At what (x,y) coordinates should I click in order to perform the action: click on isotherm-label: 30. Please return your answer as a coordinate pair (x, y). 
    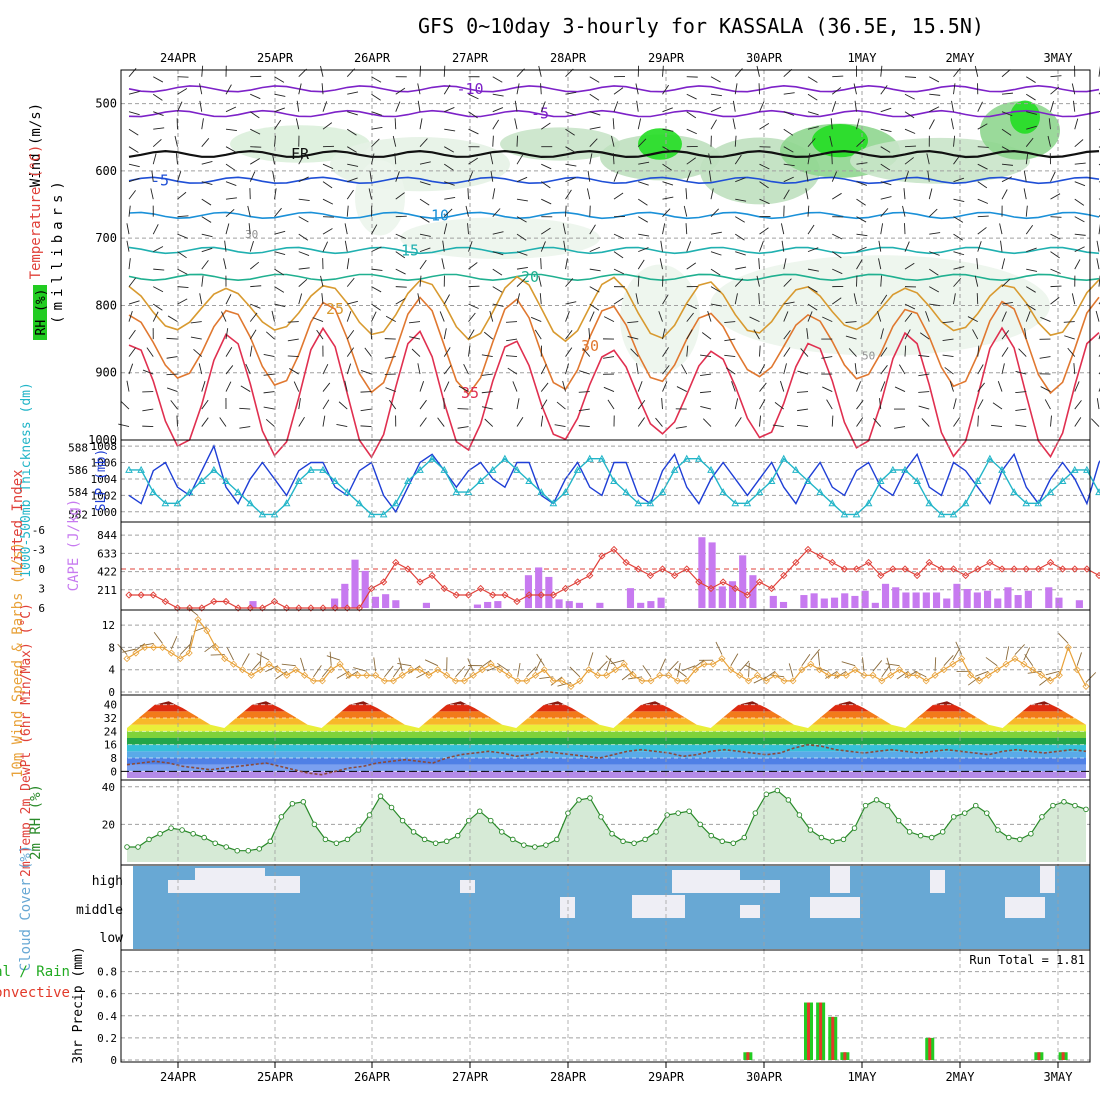
    Looking at the image, I should click on (590, 346).